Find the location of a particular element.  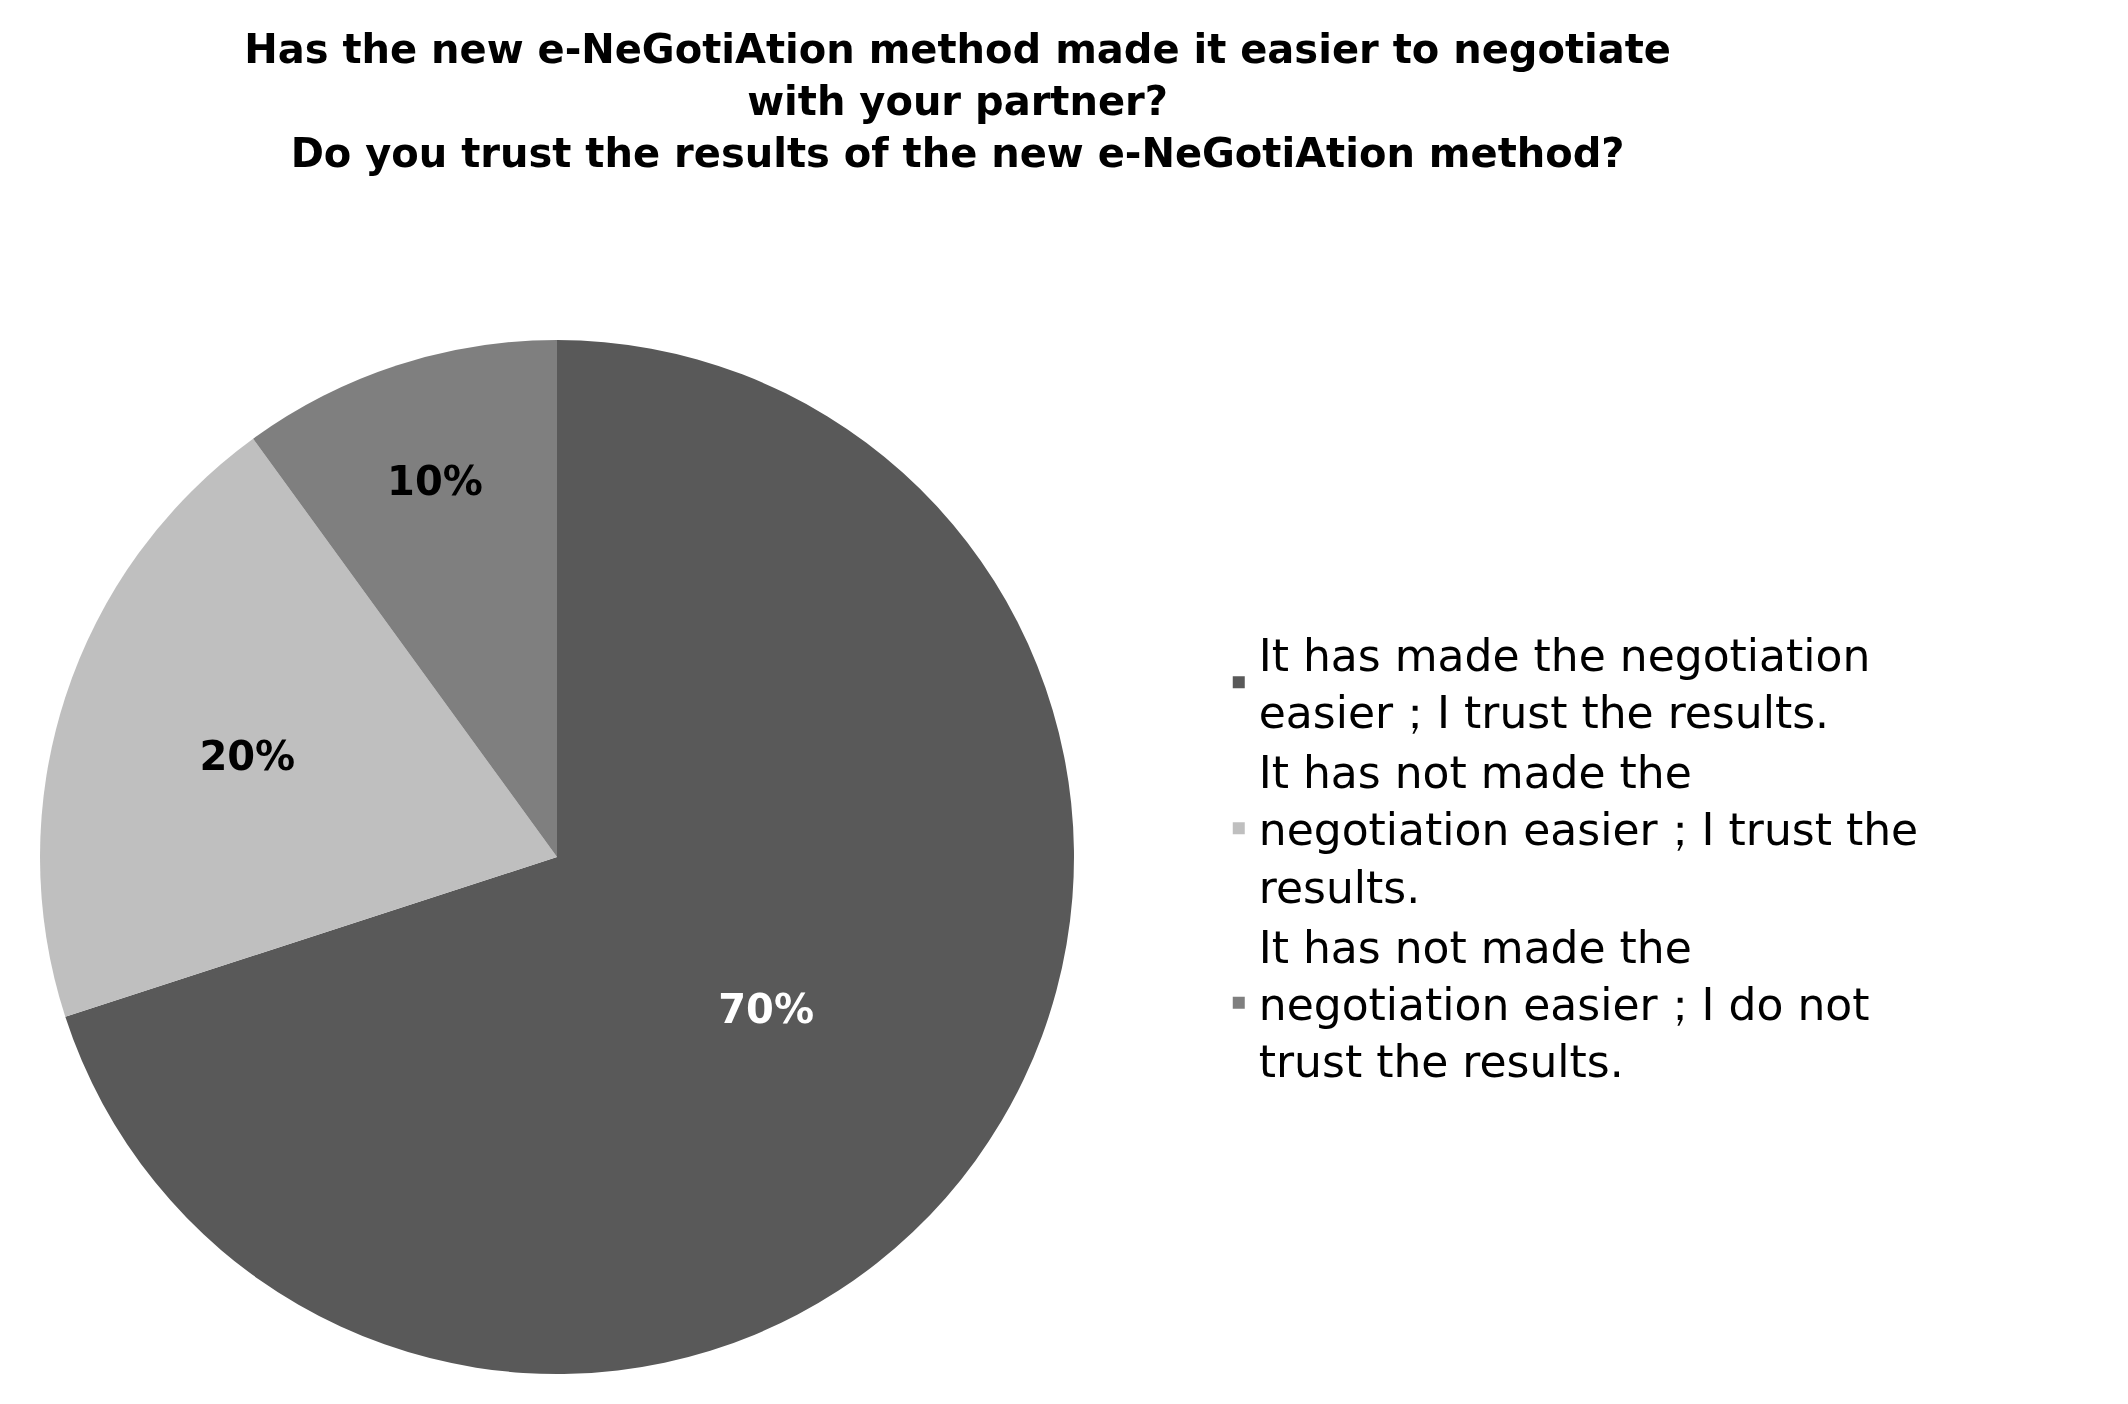

data-label: 20% is located at coordinates (247, 756).